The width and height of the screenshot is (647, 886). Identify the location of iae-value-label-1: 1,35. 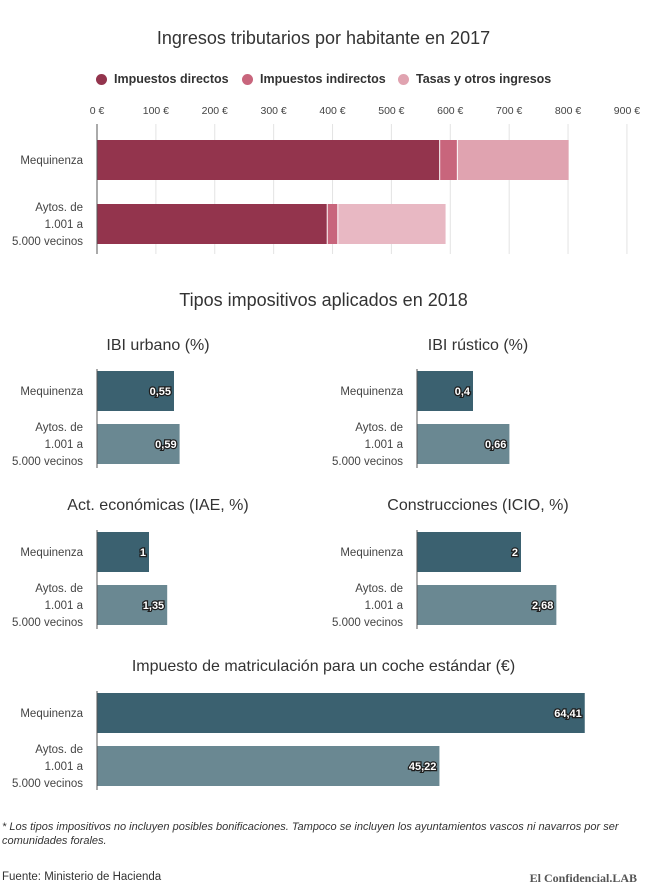
(153, 606).